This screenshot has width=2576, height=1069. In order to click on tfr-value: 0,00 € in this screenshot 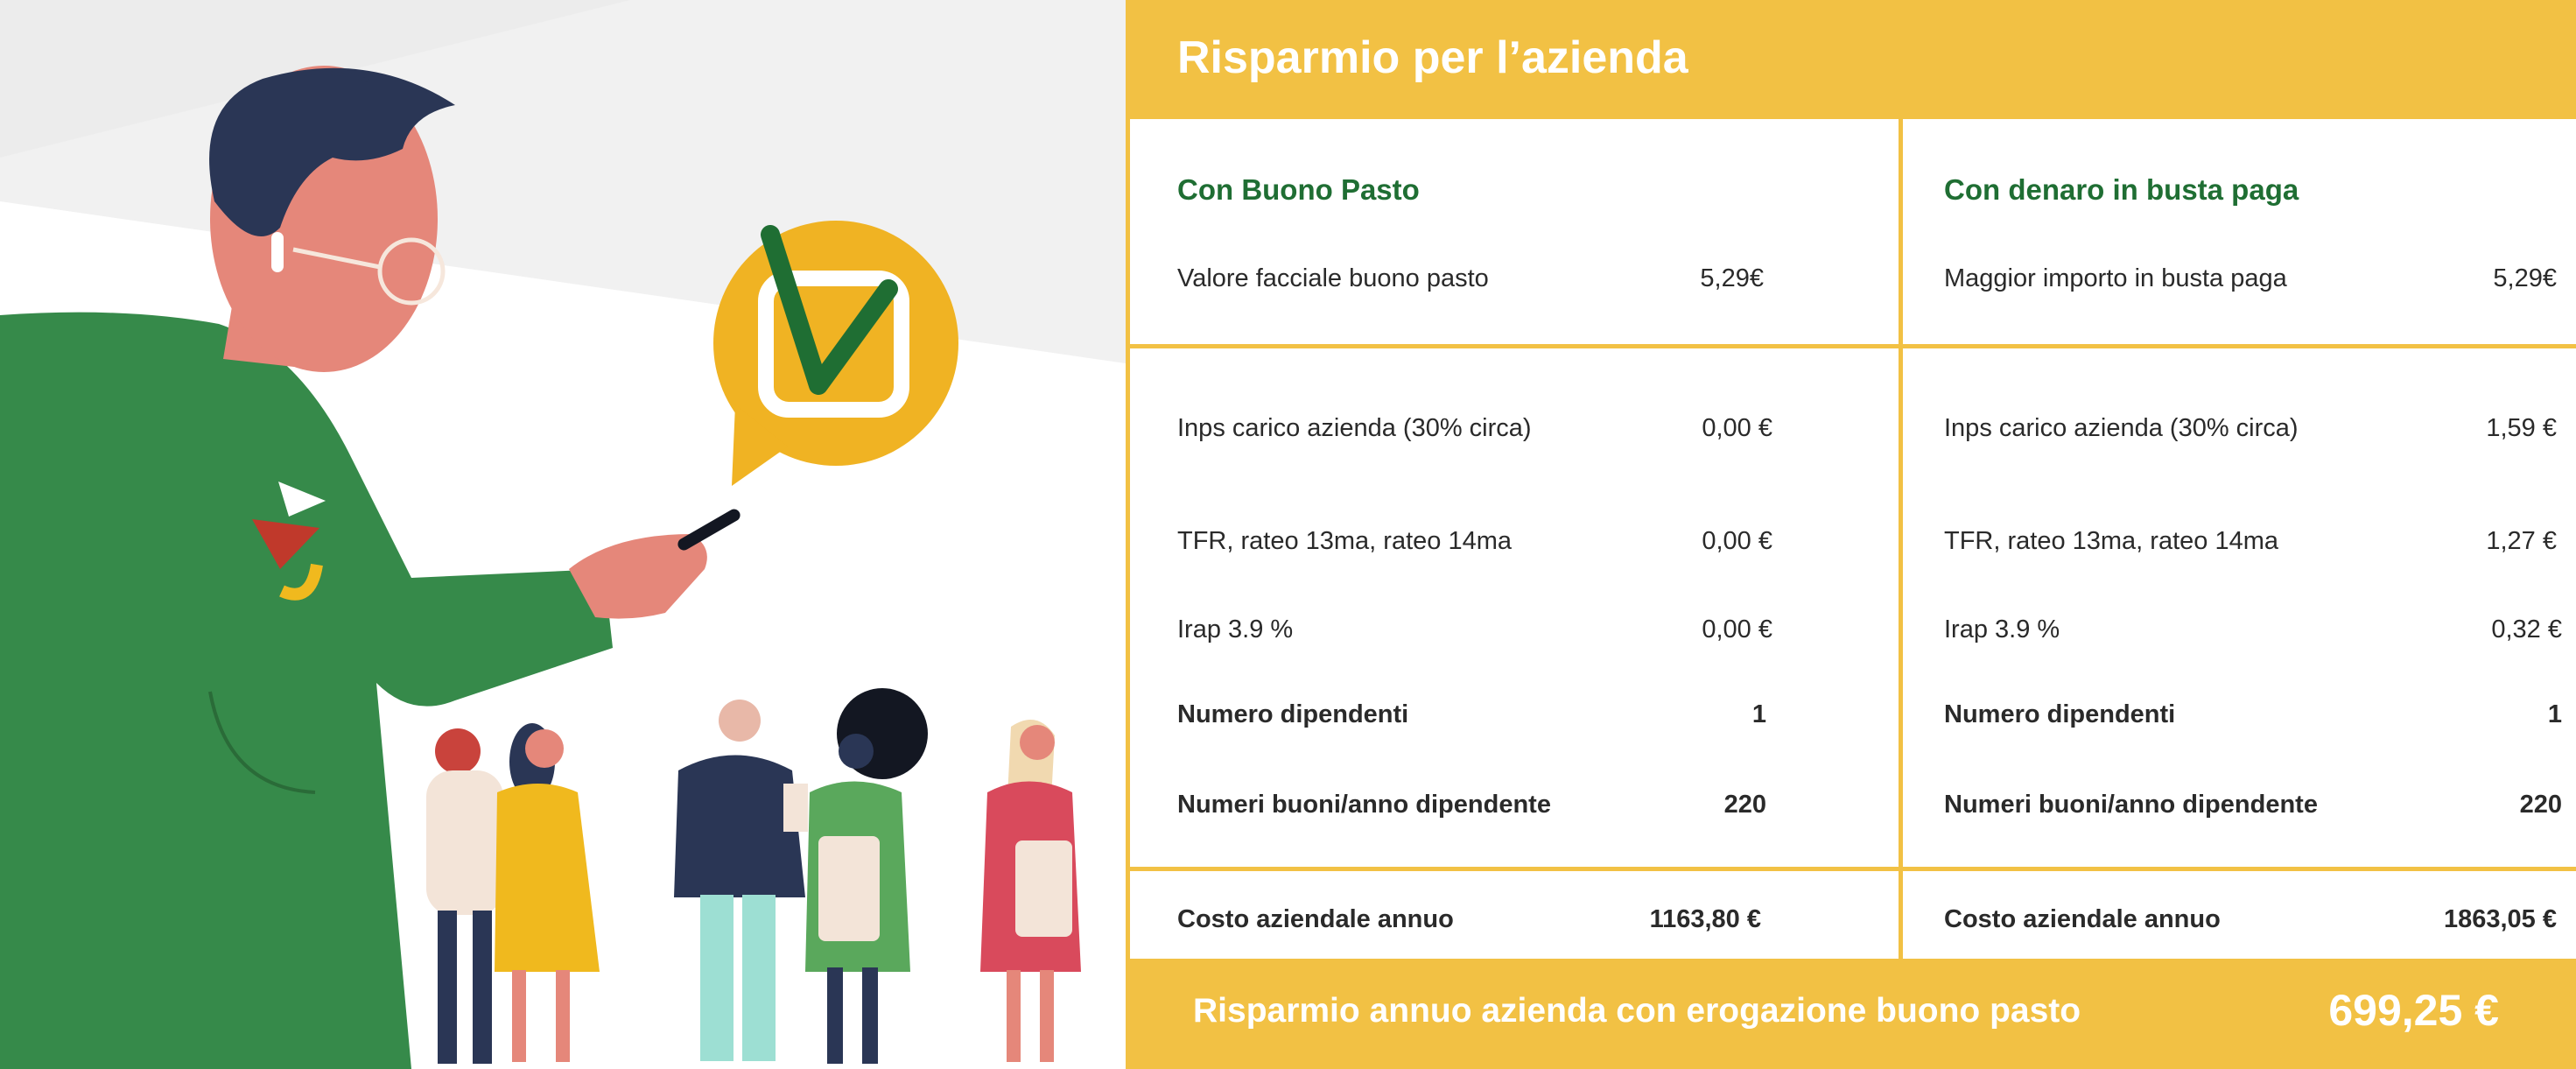, I will do `click(1737, 541)`.